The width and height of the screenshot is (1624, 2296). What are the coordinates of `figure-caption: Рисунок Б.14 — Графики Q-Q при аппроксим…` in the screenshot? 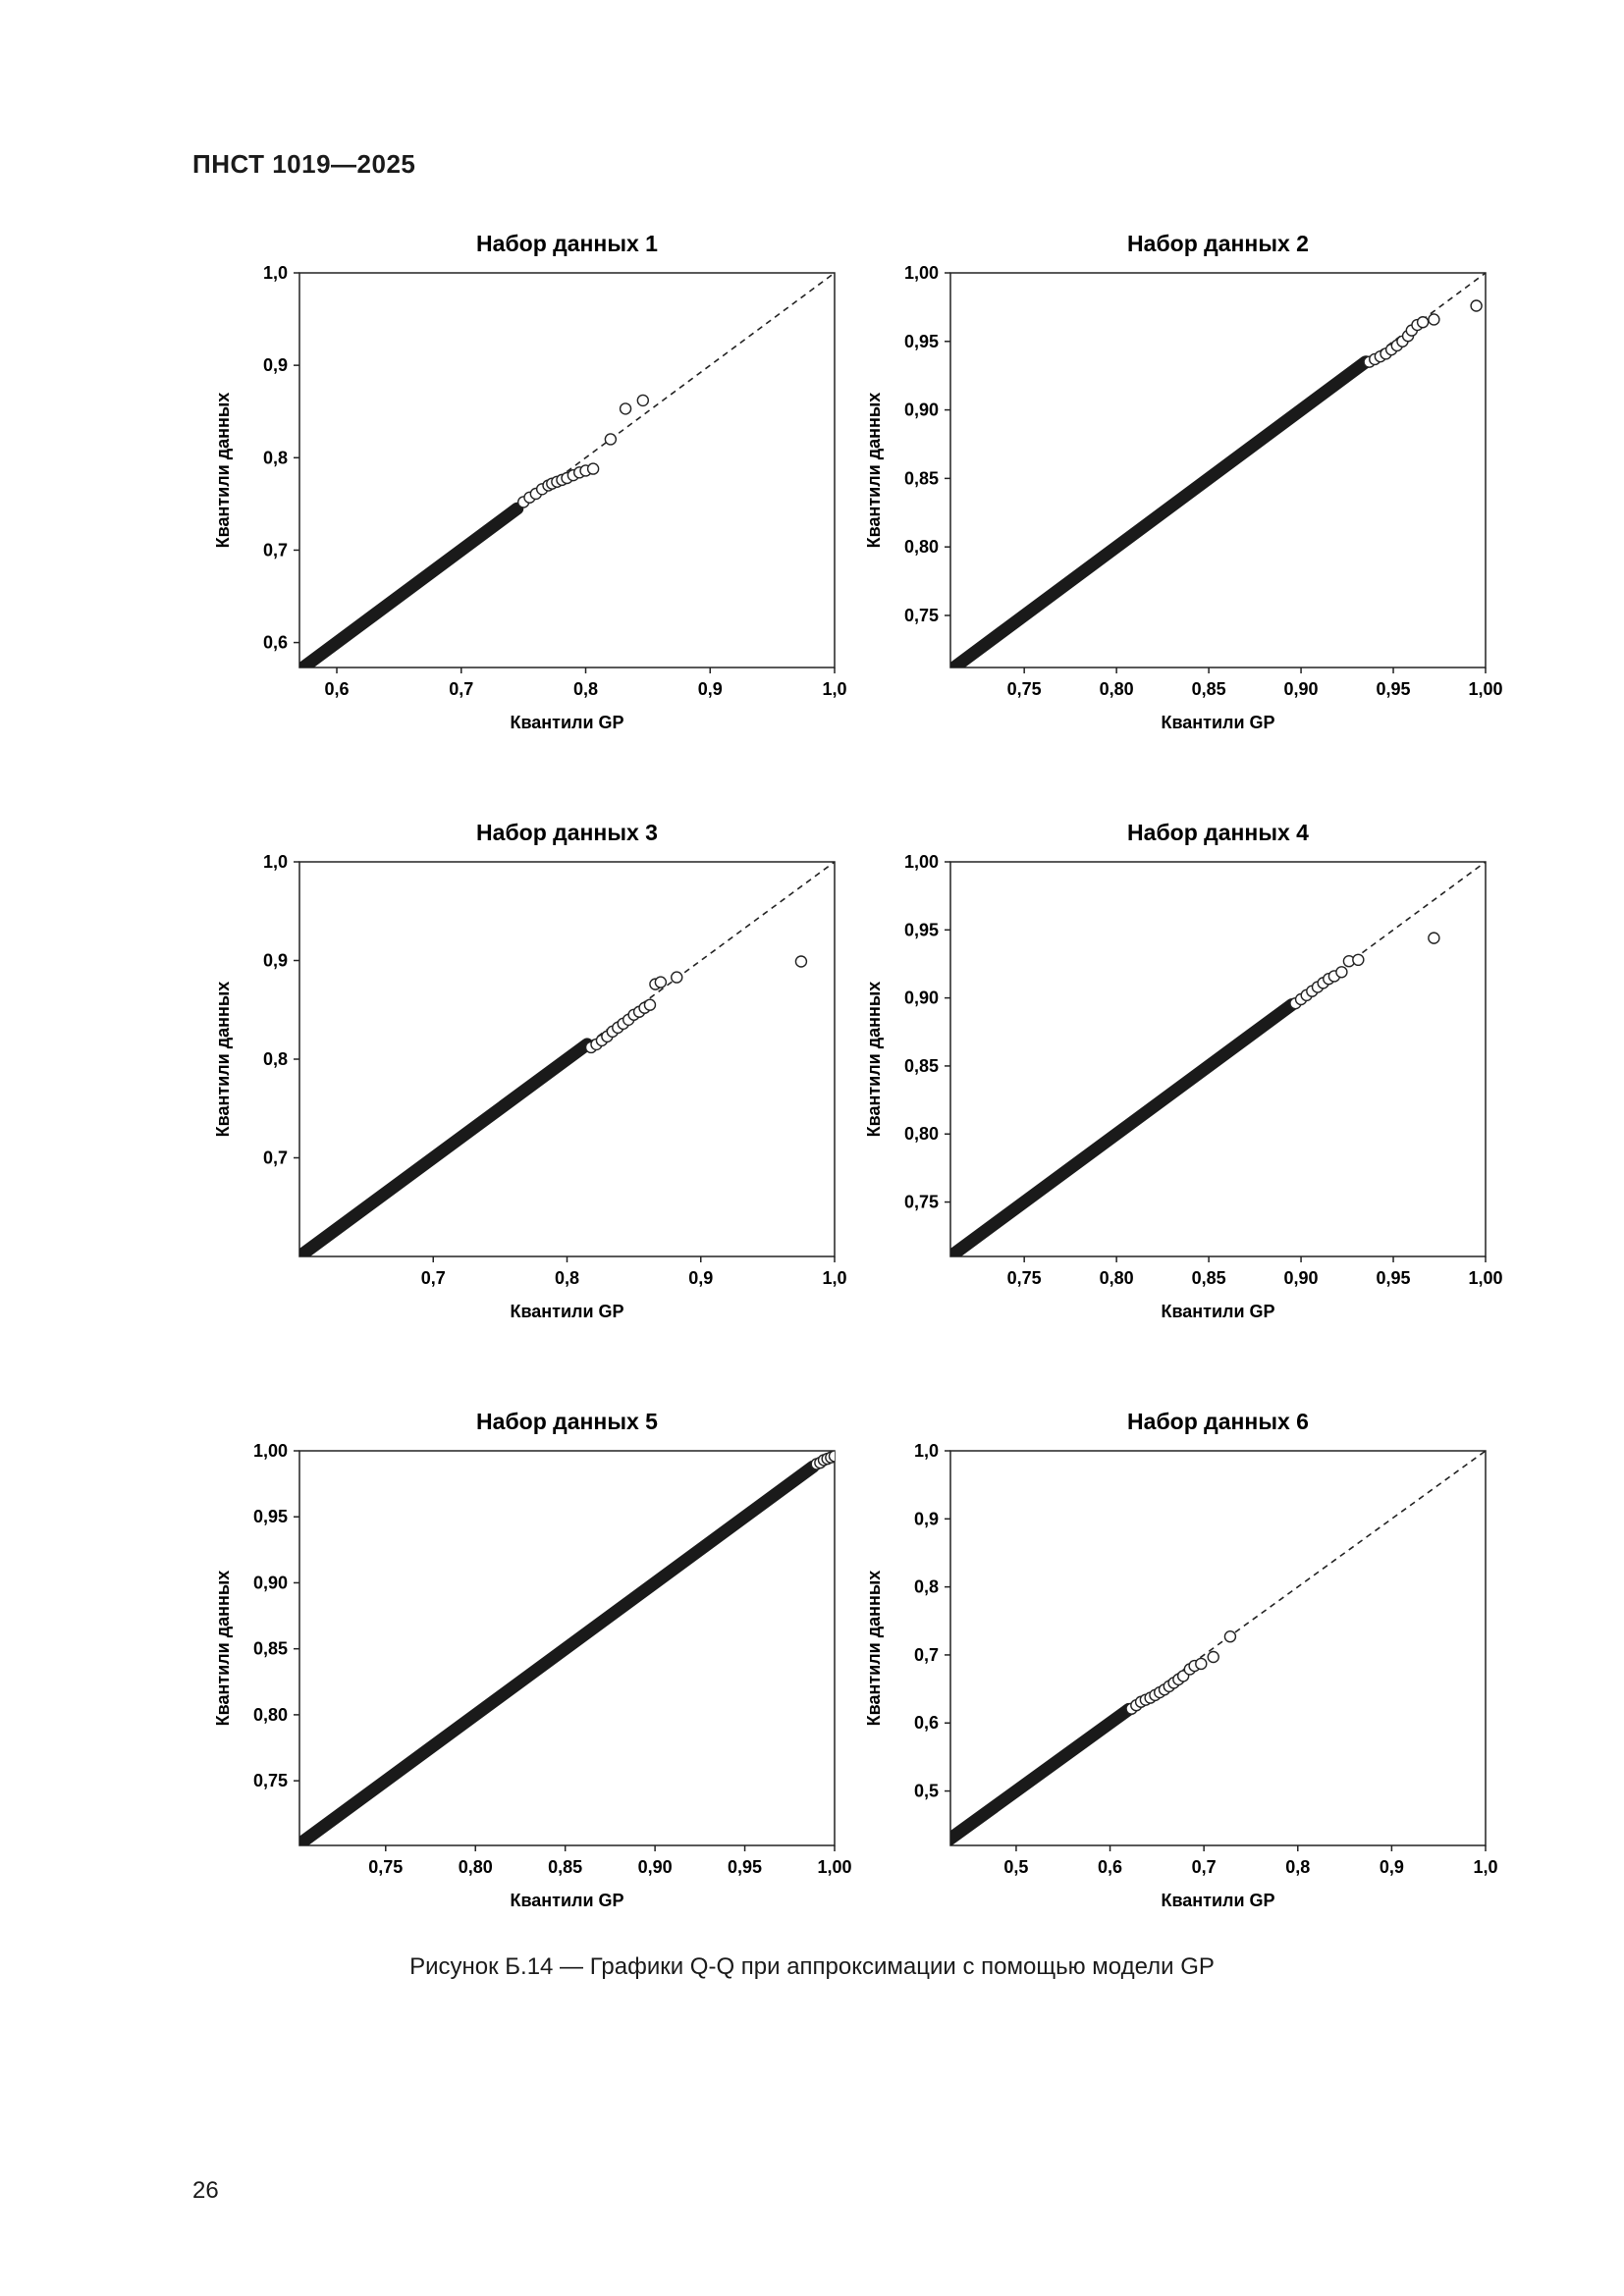 It's located at (812, 1966).